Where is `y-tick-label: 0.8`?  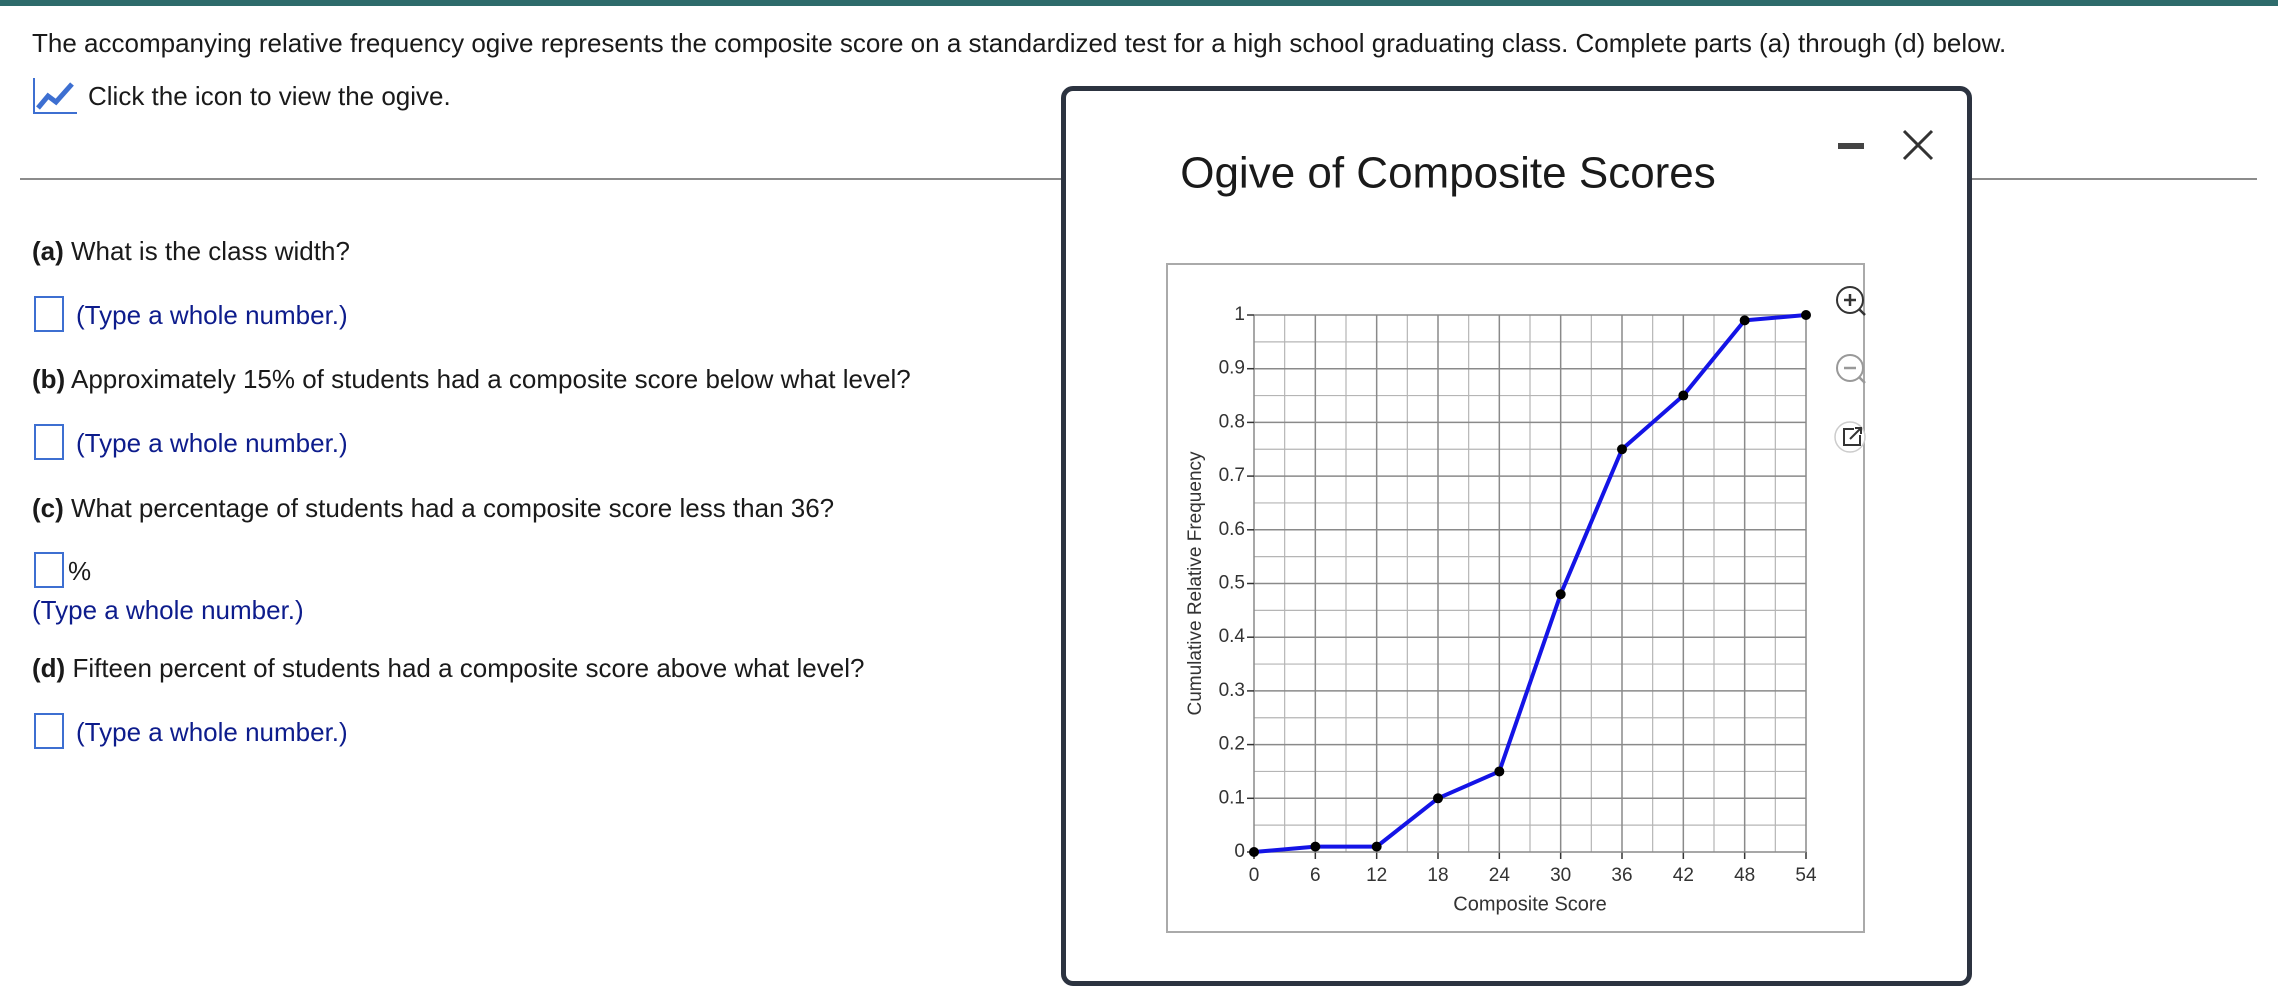
y-tick-label: 0.8 is located at coordinates (1232, 421).